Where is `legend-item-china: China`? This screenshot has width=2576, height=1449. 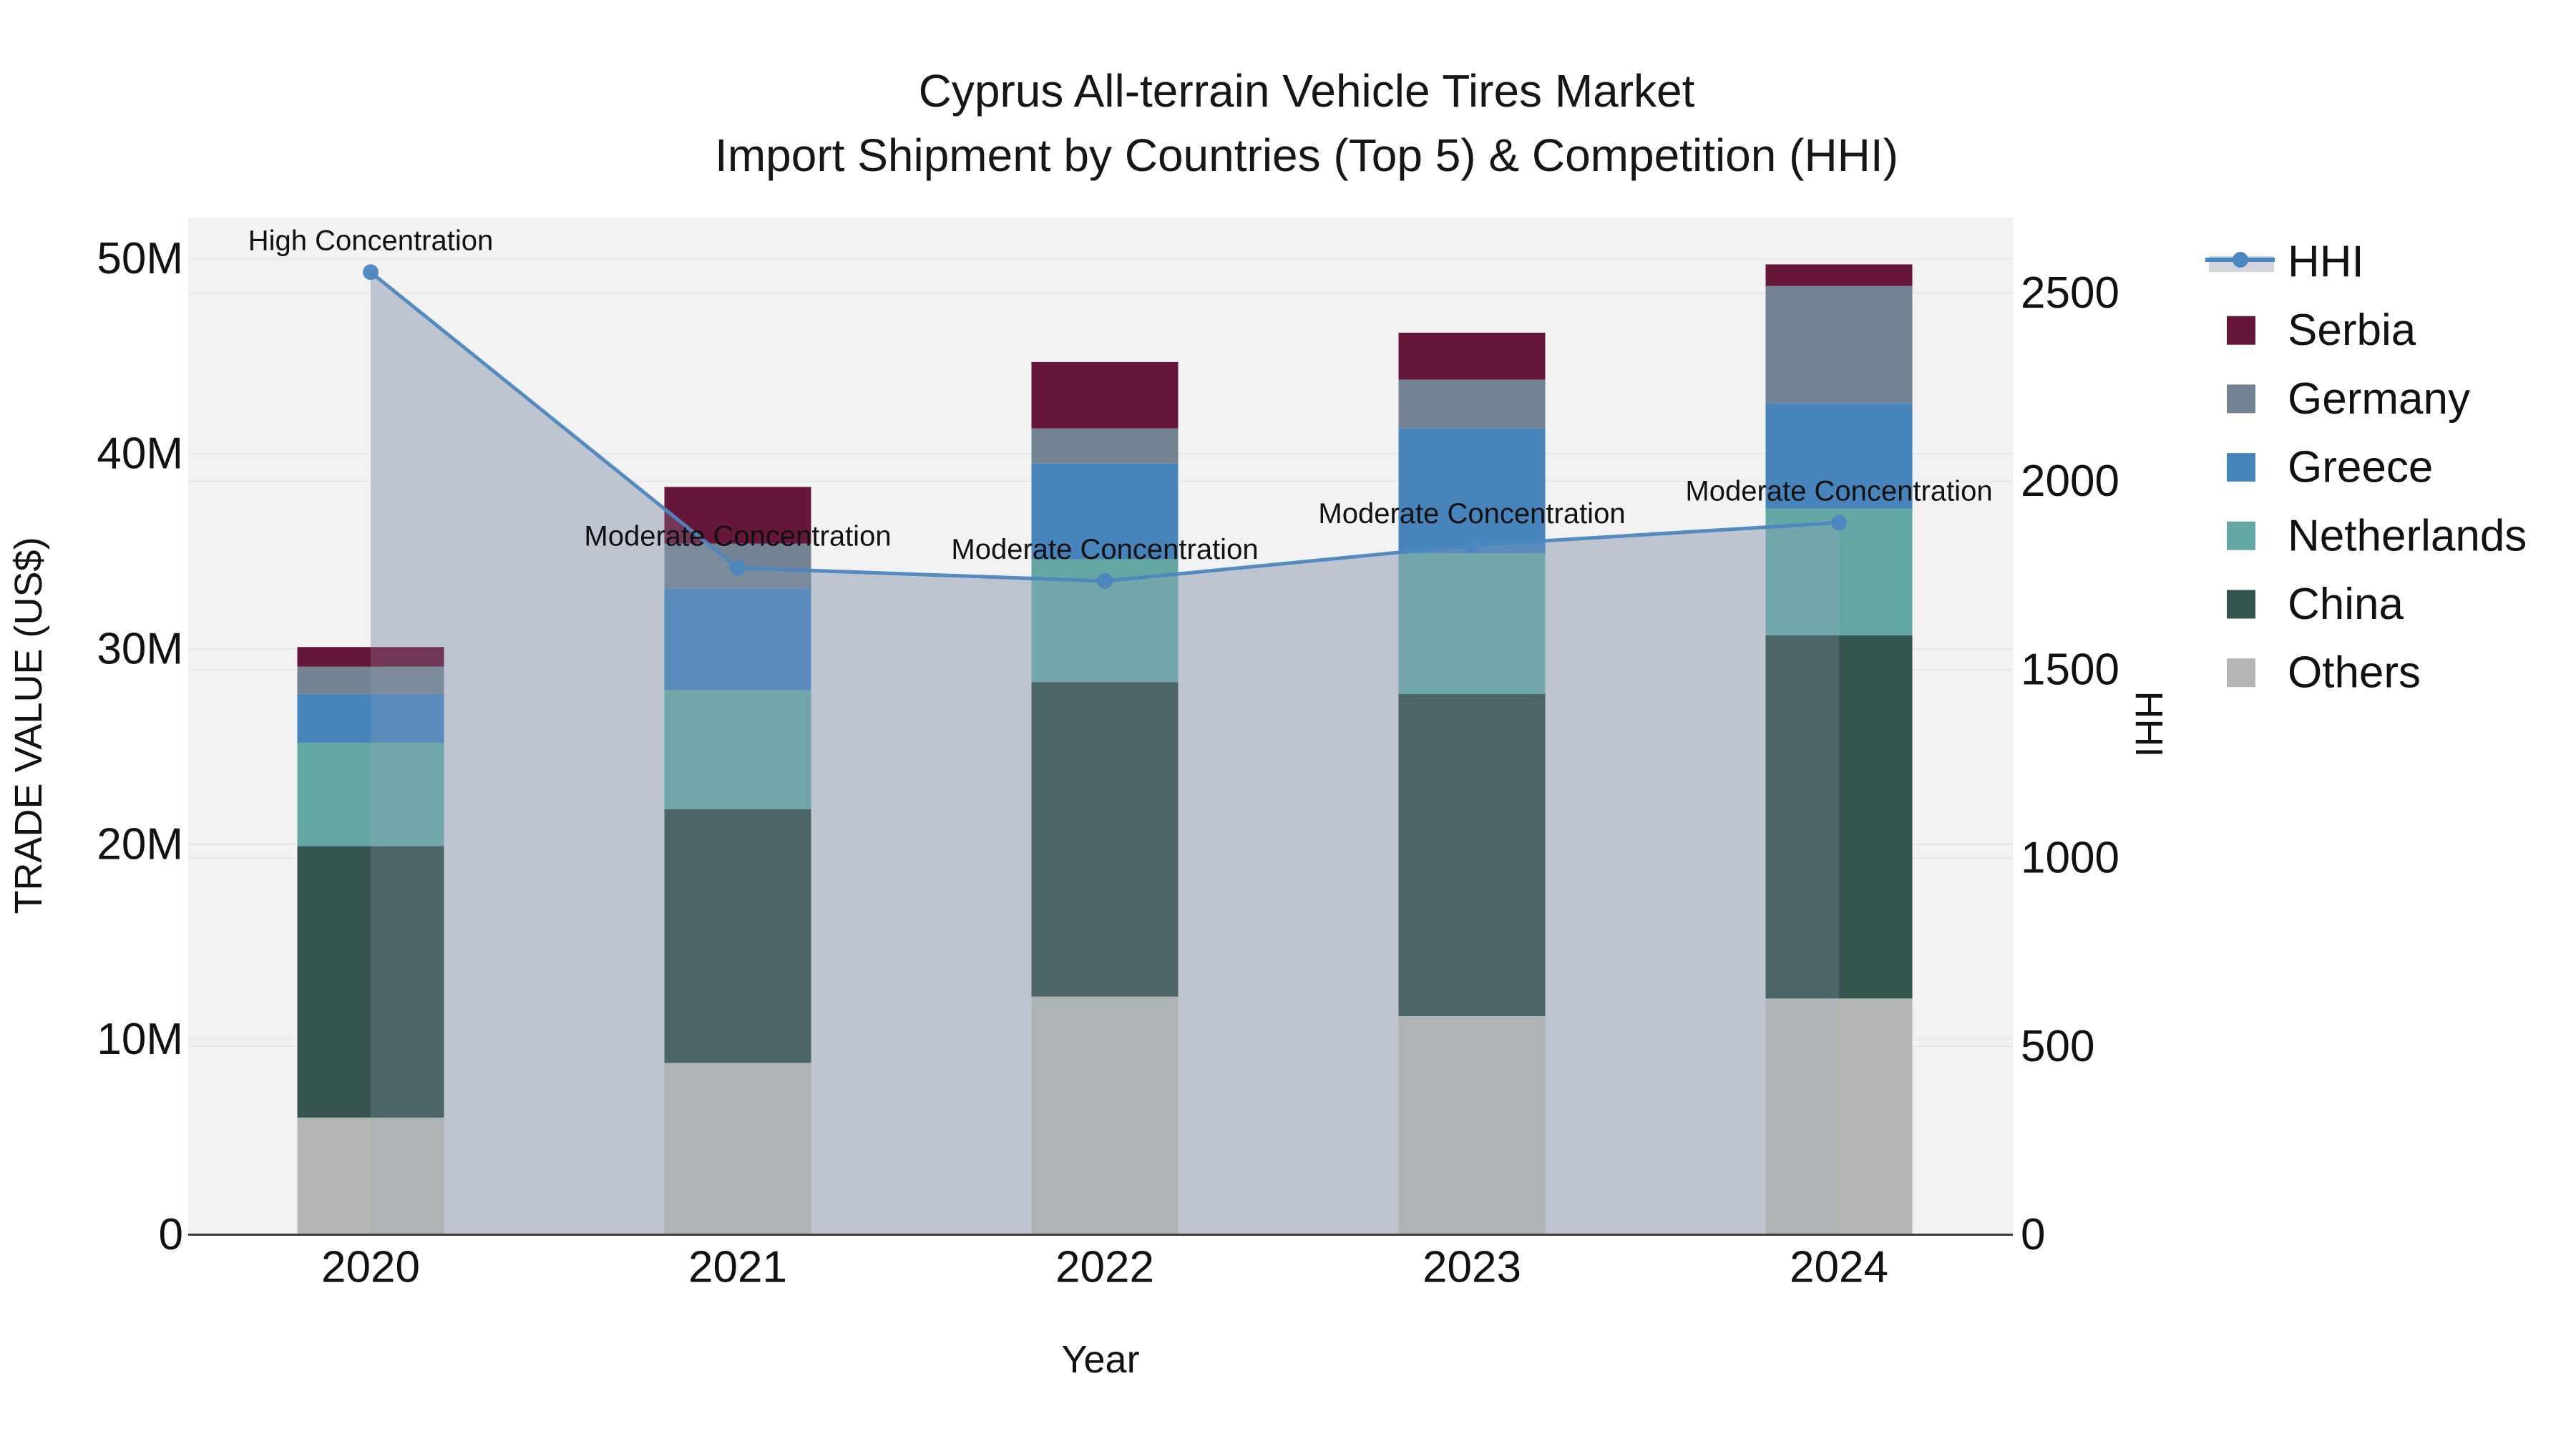
legend-item-china: China is located at coordinates (2315, 604).